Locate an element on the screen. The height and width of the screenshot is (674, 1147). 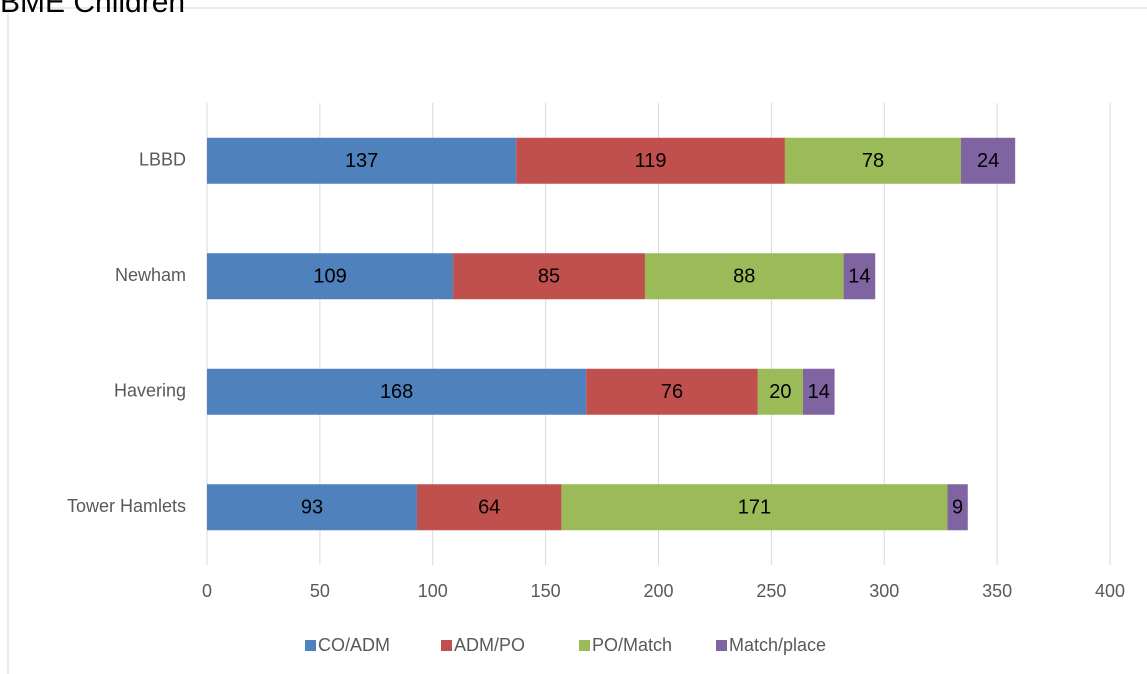
data-label: 93 is located at coordinates (312, 508).